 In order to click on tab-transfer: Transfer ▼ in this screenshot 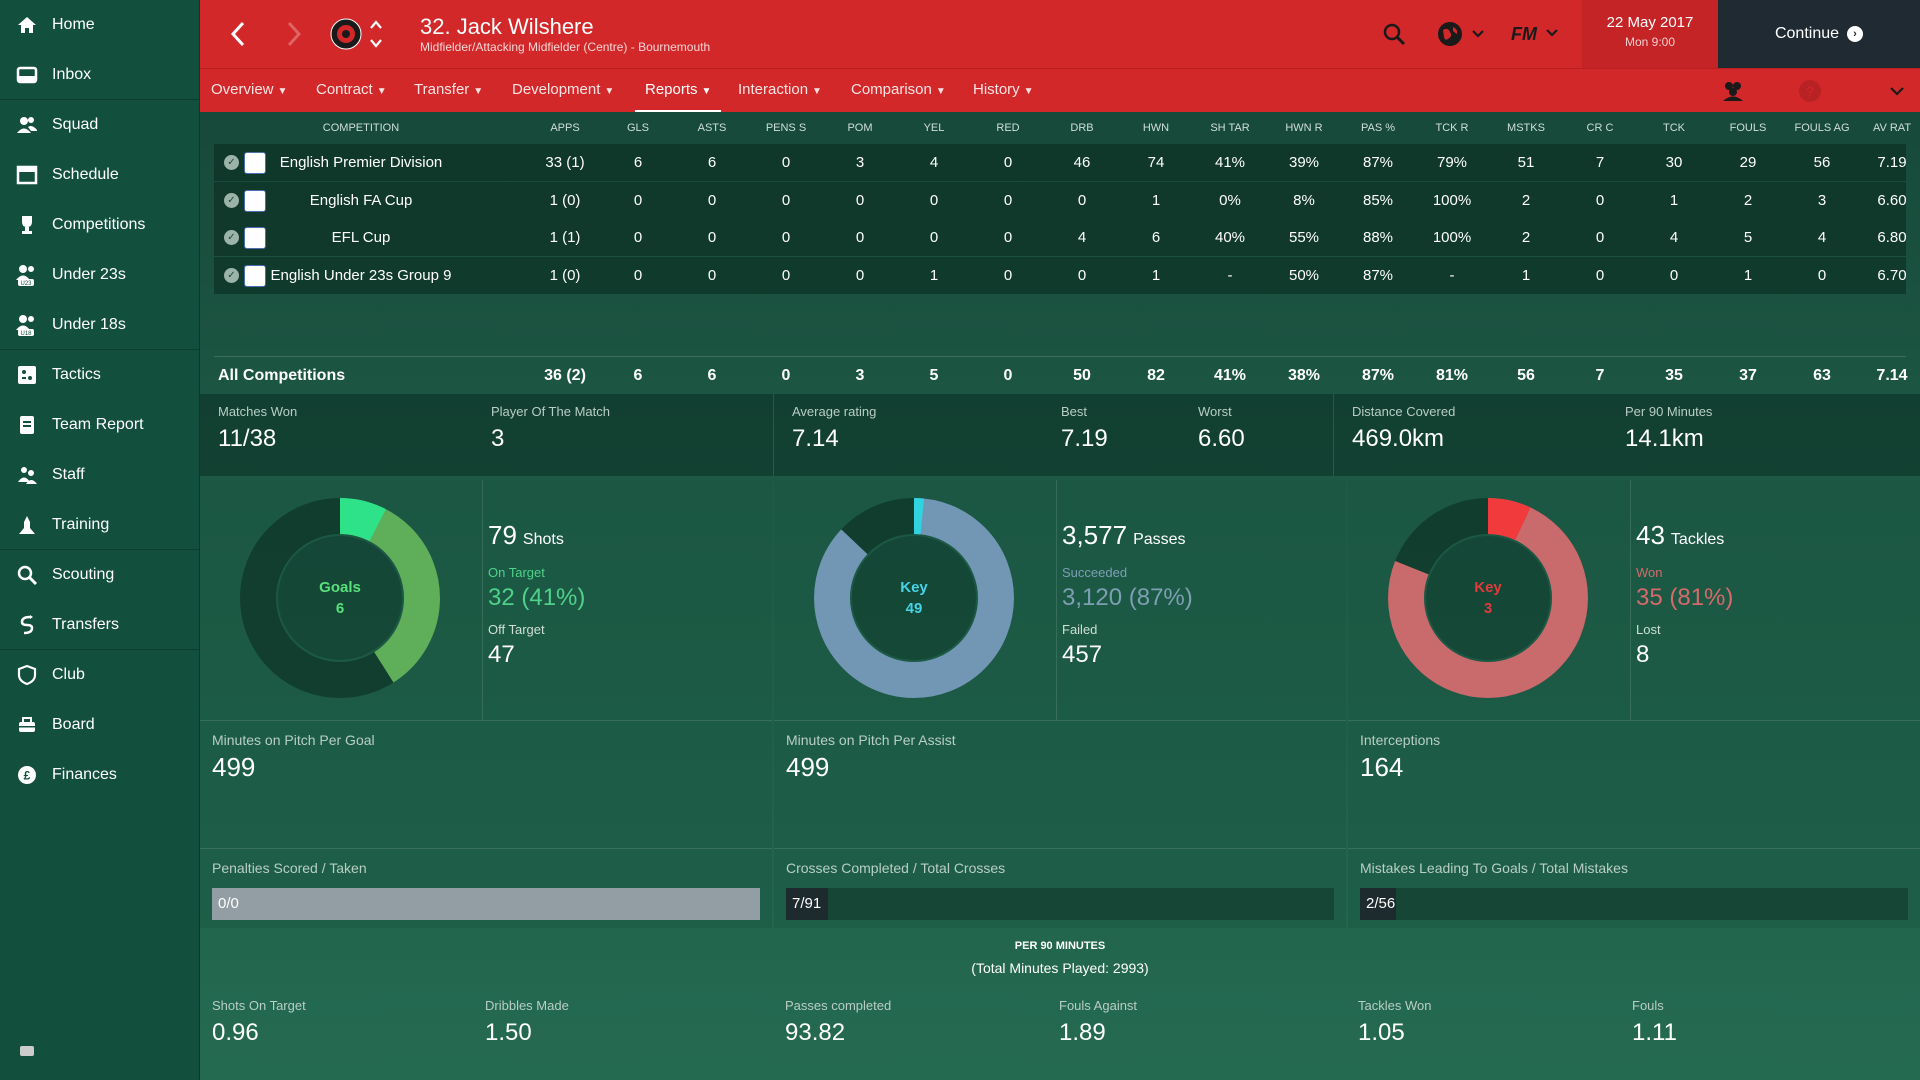, I will do `click(448, 91)`.